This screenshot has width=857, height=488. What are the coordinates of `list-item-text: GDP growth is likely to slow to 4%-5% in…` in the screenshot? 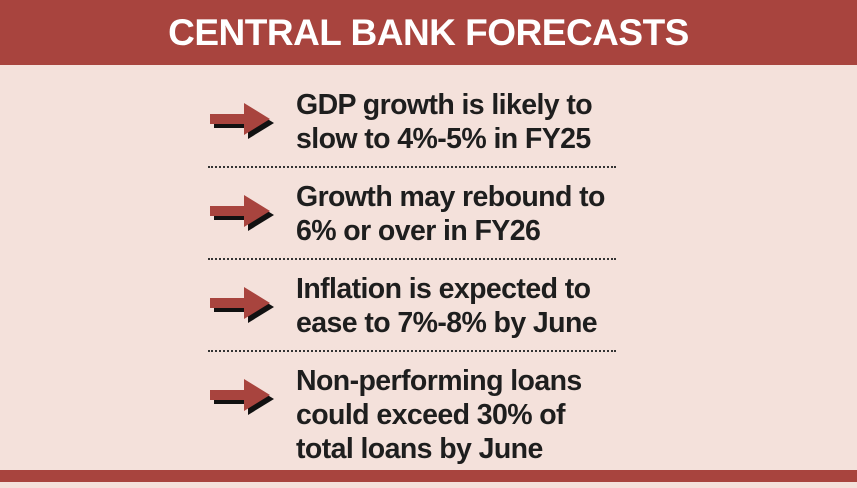 It's located at (444, 122).